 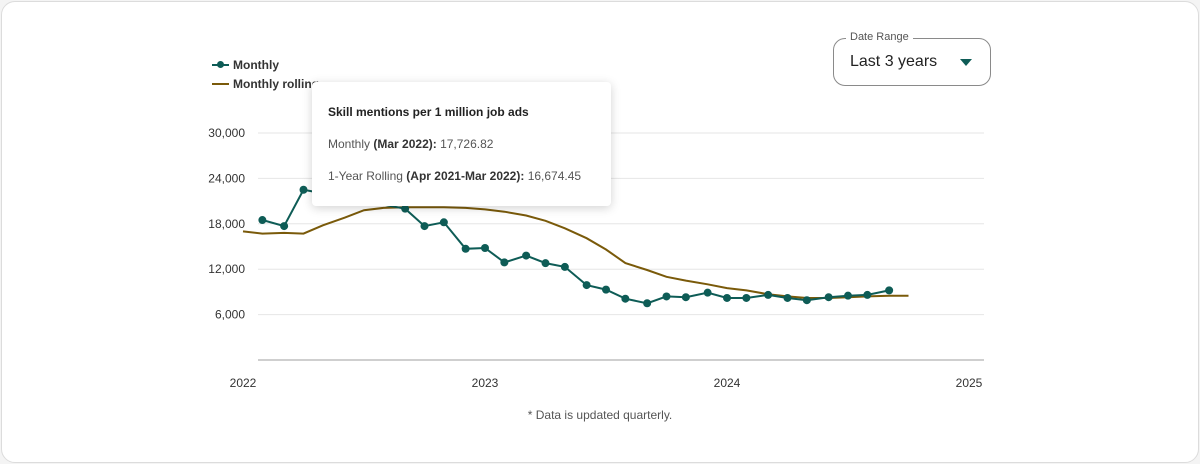 I want to click on legend-label-rolling: Monthly rolling, so click(x=276, y=83).